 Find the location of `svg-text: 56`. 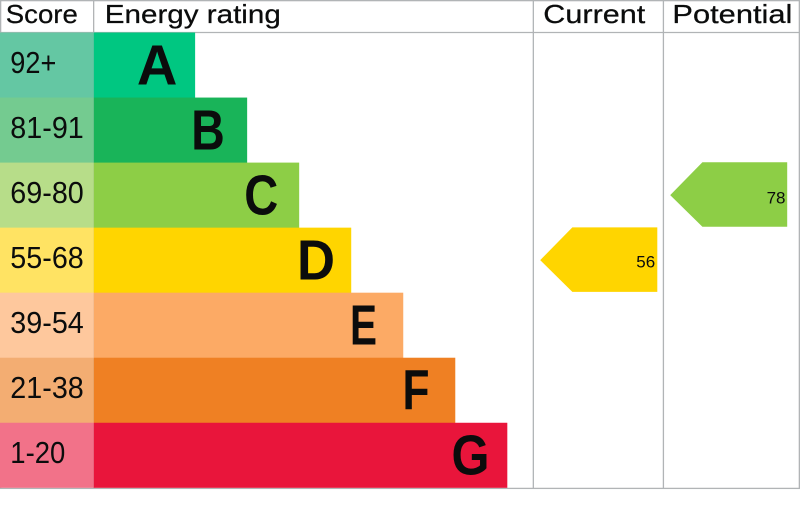

svg-text: 56 is located at coordinates (645, 262).